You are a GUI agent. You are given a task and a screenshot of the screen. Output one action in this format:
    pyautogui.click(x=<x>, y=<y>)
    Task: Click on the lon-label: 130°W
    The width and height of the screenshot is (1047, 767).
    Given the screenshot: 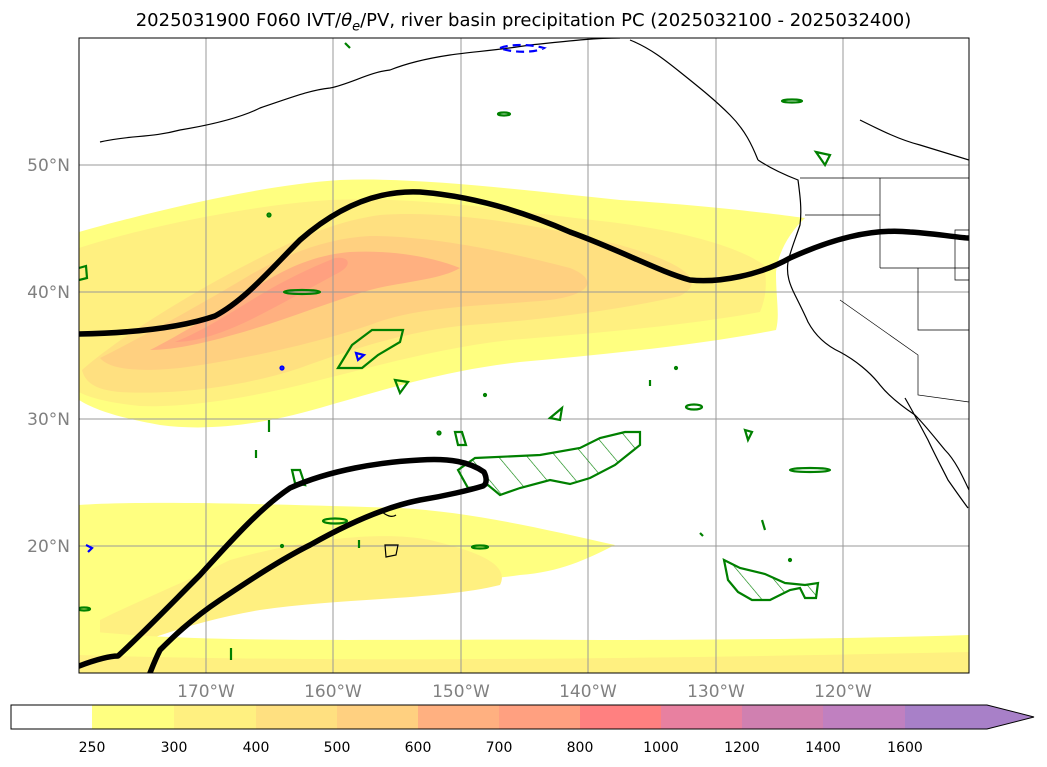 What is the action you would take?
    pyautogui.click(x=716, y=692)
    